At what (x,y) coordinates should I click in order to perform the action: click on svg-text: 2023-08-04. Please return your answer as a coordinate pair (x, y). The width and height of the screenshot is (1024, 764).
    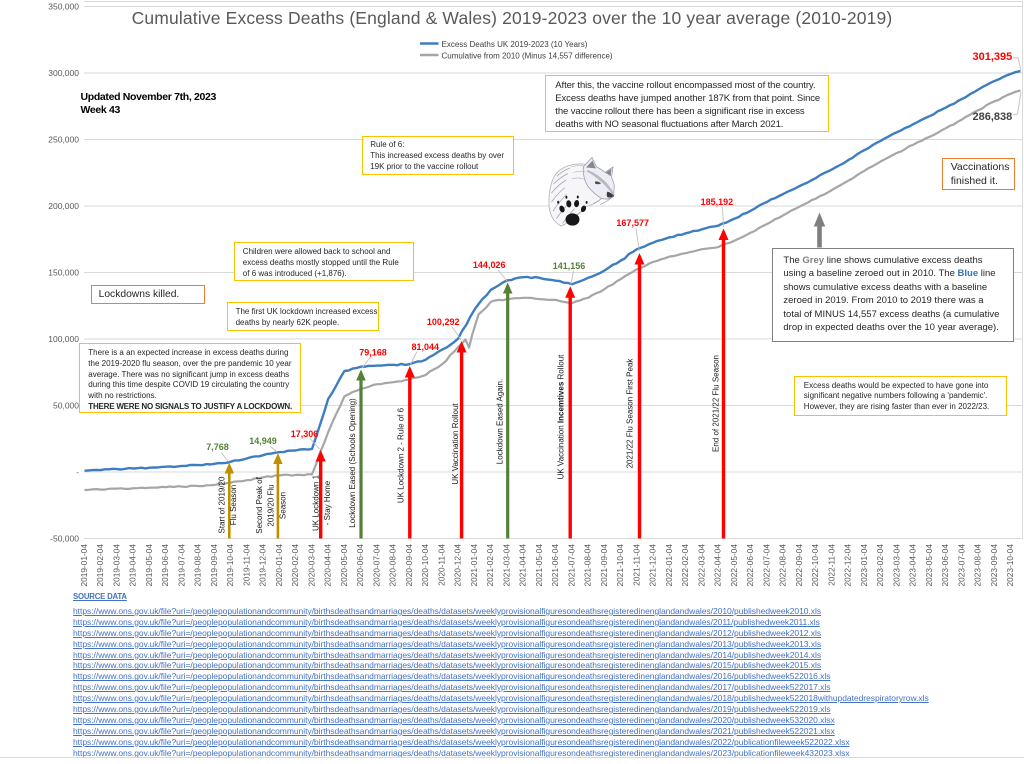
    Looking at the image, I should click on (977, 565).